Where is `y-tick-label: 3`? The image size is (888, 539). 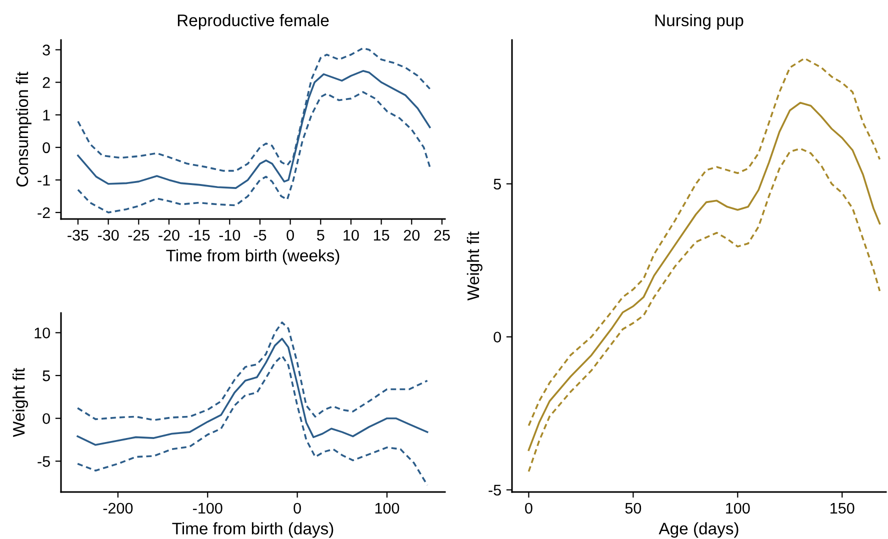
y-tick-label: 3 is located at coordinates (46, 50).